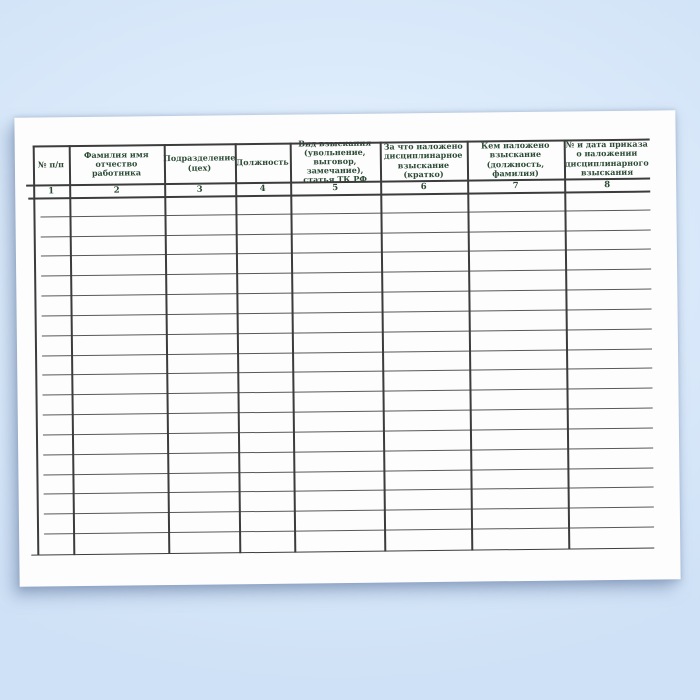 This screenshot has height=700, width=700. What do you see at coordinates (199, 189) in the screenshot?
I see `column-number: 3` at bounding box center [199, 189].